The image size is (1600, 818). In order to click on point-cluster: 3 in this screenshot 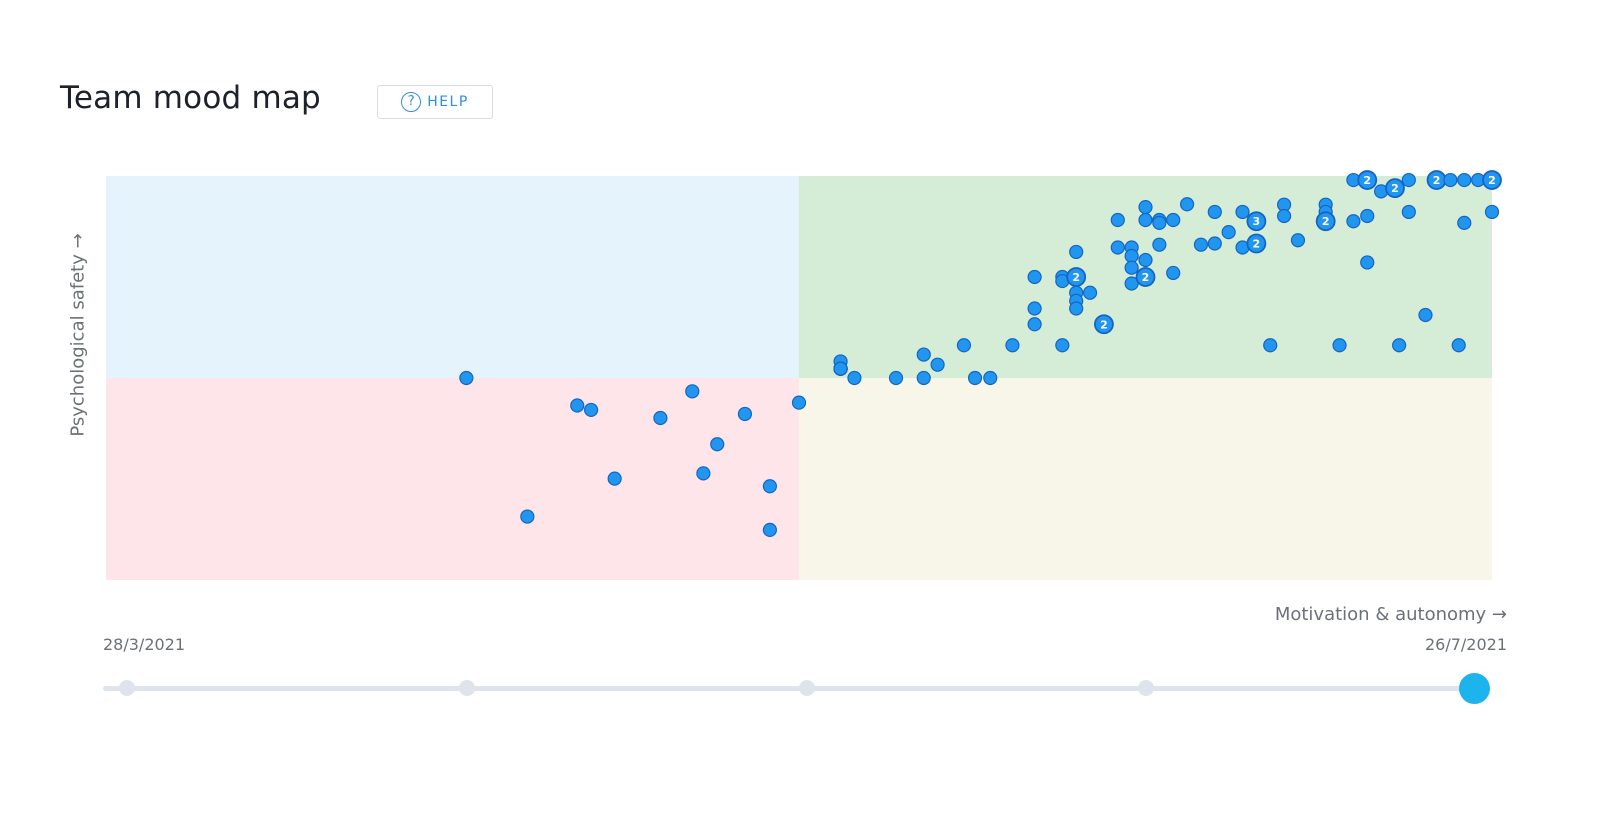, I will do `click(1256, 221)`.